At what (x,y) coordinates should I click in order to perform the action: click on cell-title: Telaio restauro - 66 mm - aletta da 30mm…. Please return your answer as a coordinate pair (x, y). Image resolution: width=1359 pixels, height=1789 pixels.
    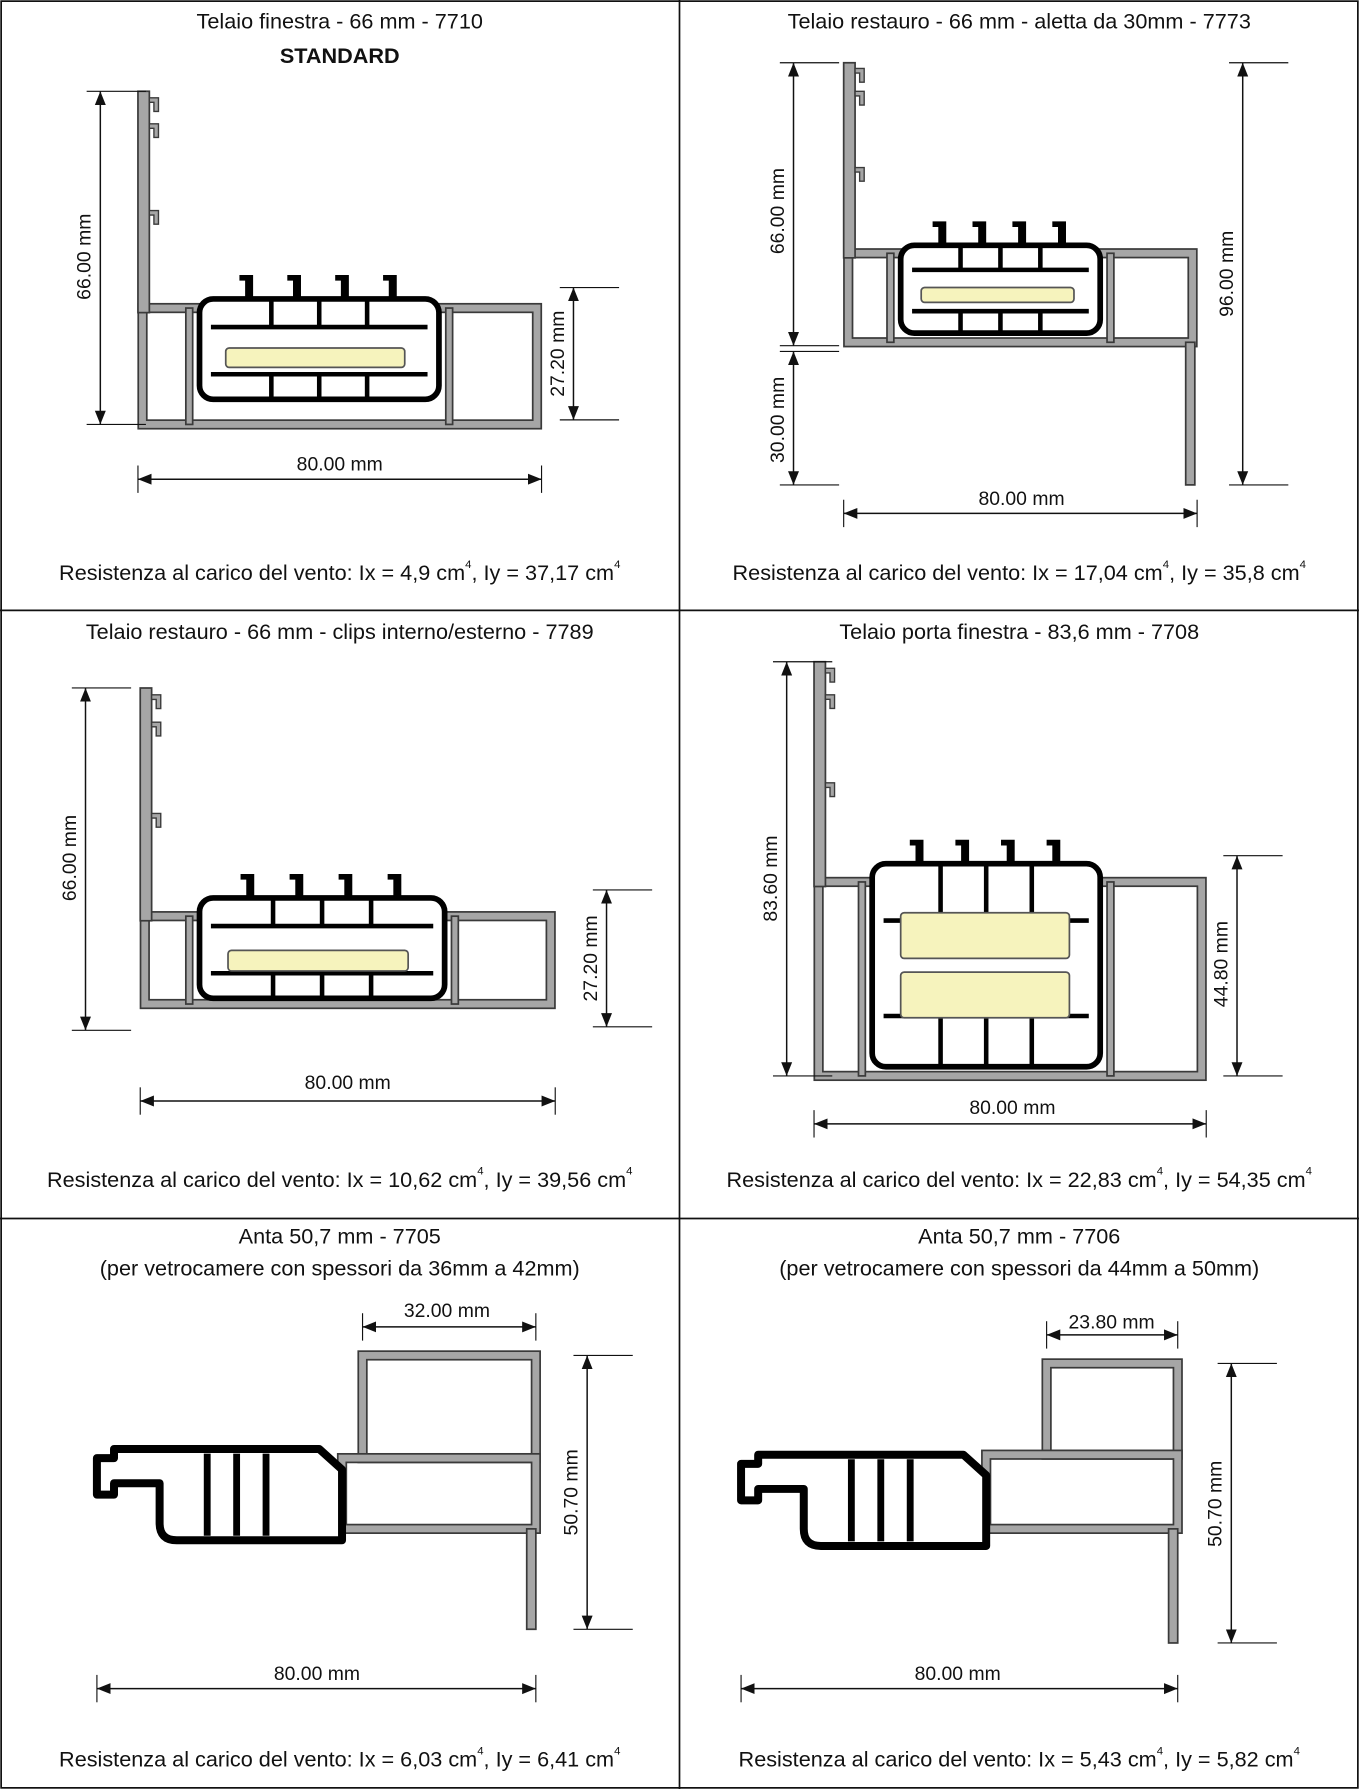
    Looking at the image, I should click on (1019, 21).